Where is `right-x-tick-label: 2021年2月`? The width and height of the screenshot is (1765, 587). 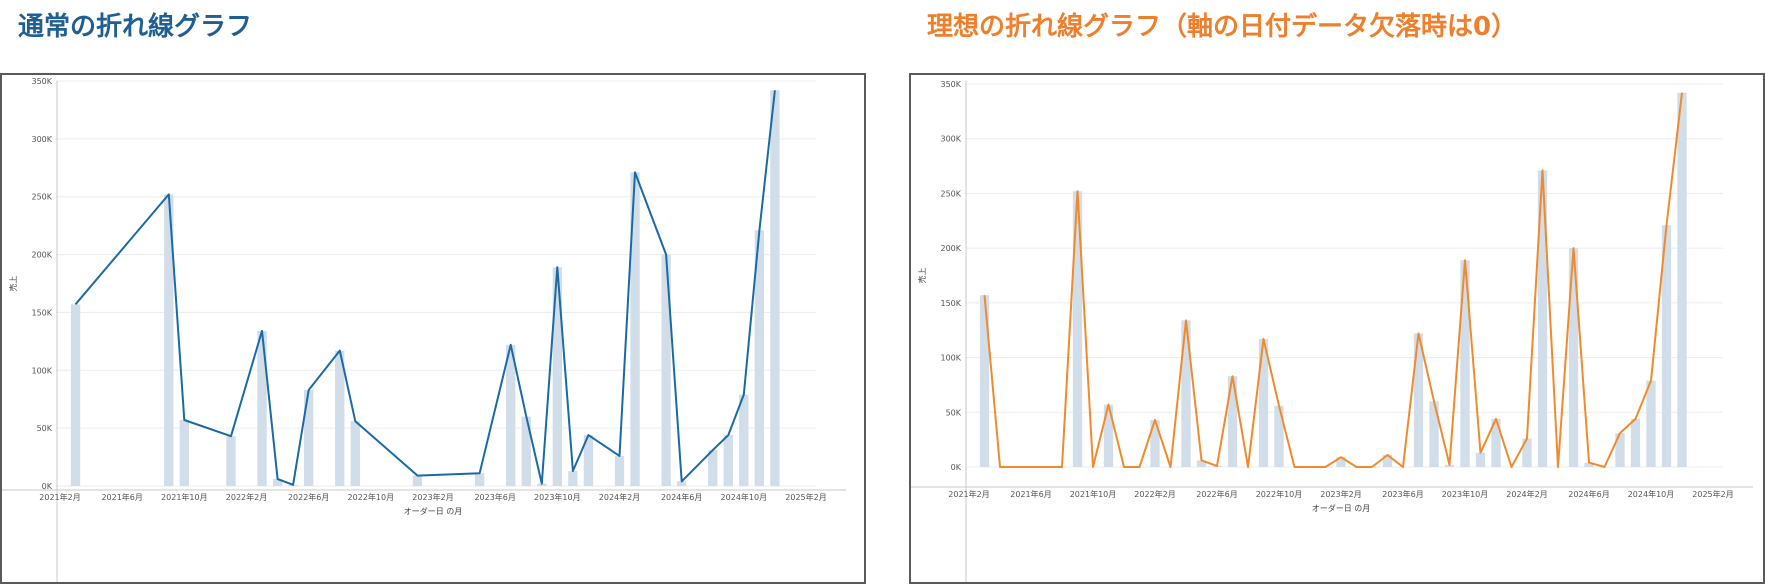 right-x-tick-label: 2021年2月 is located at coordinates (968, 494).